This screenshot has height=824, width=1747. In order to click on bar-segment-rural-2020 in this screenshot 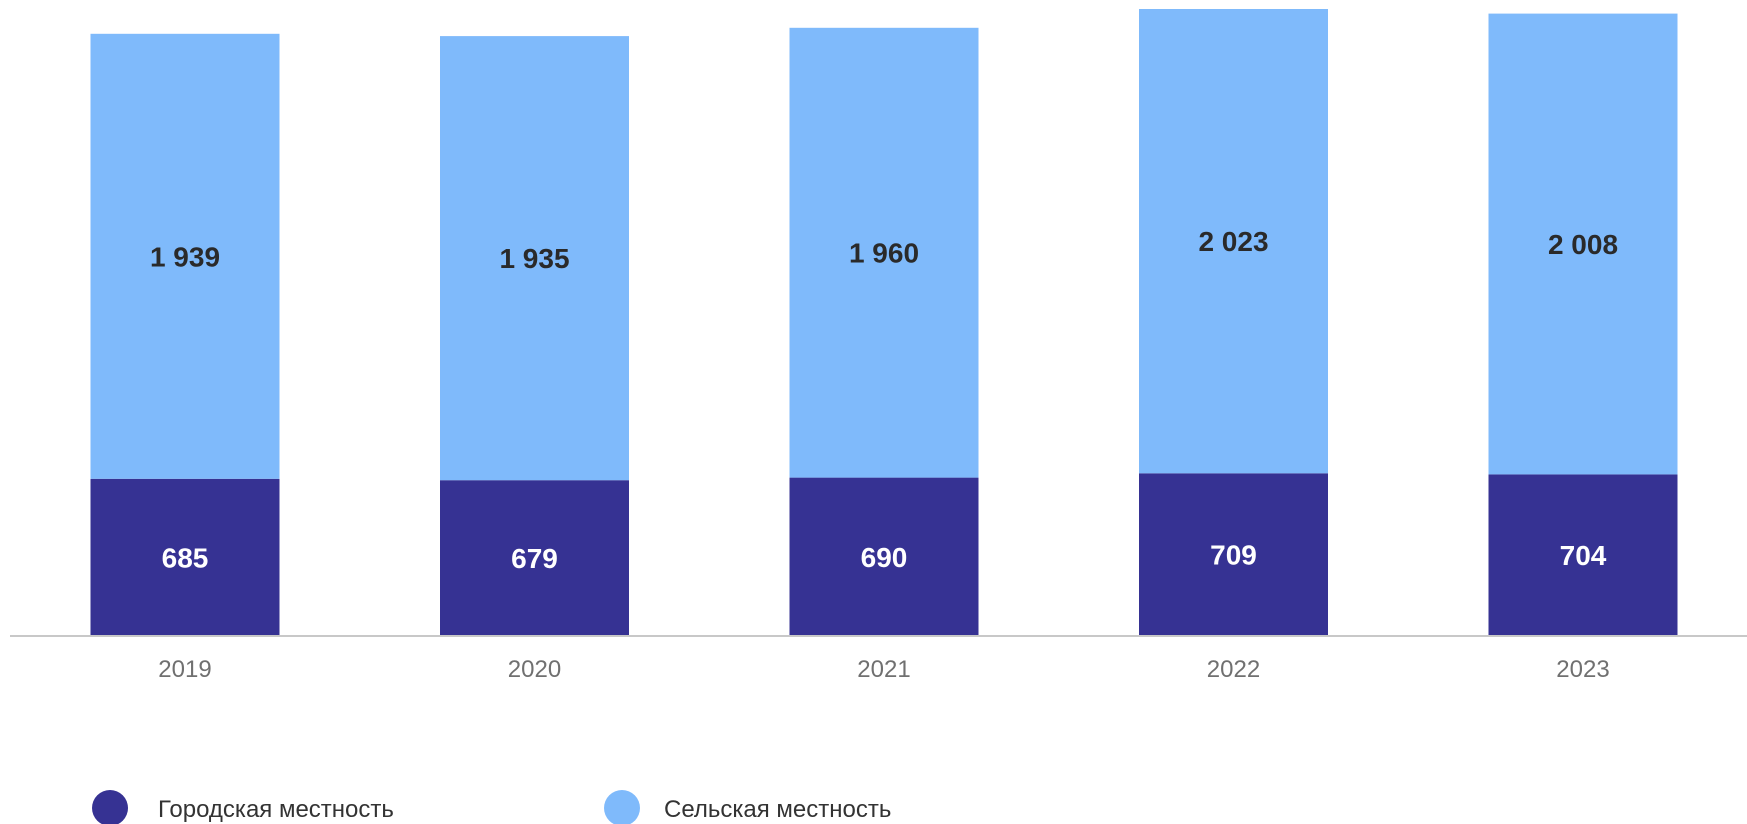, I will do `click(534, 258)`.